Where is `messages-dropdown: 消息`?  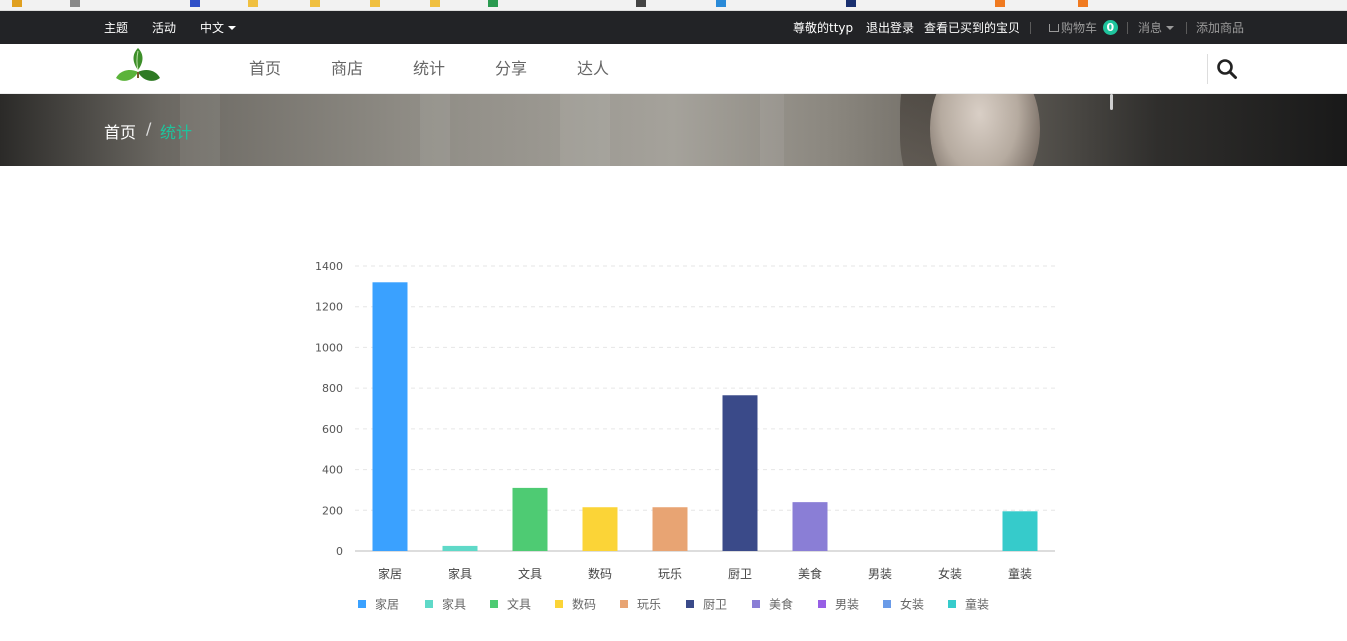 messages-dropdown: 消息 is located at coordinates (1156, 27).